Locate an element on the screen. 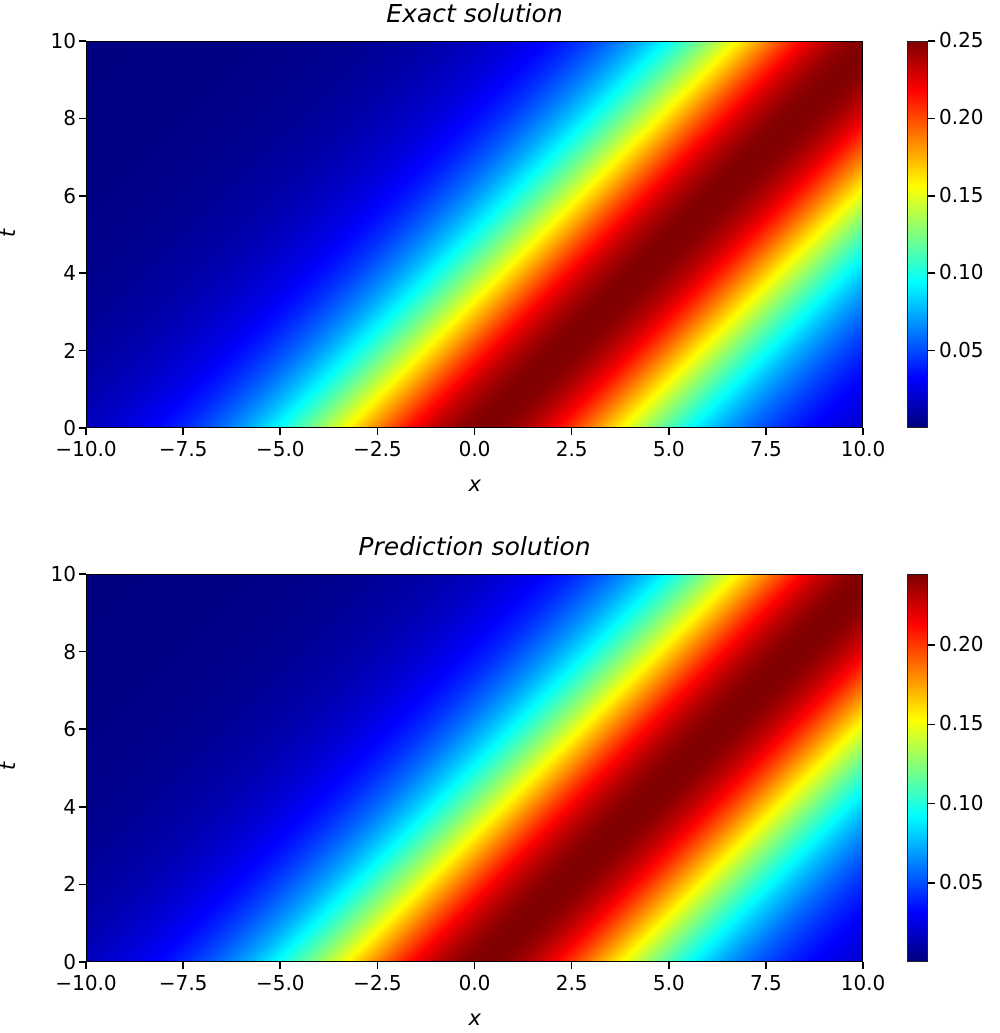  chart-title: Prediction solution is located at coordinates (474, 546).